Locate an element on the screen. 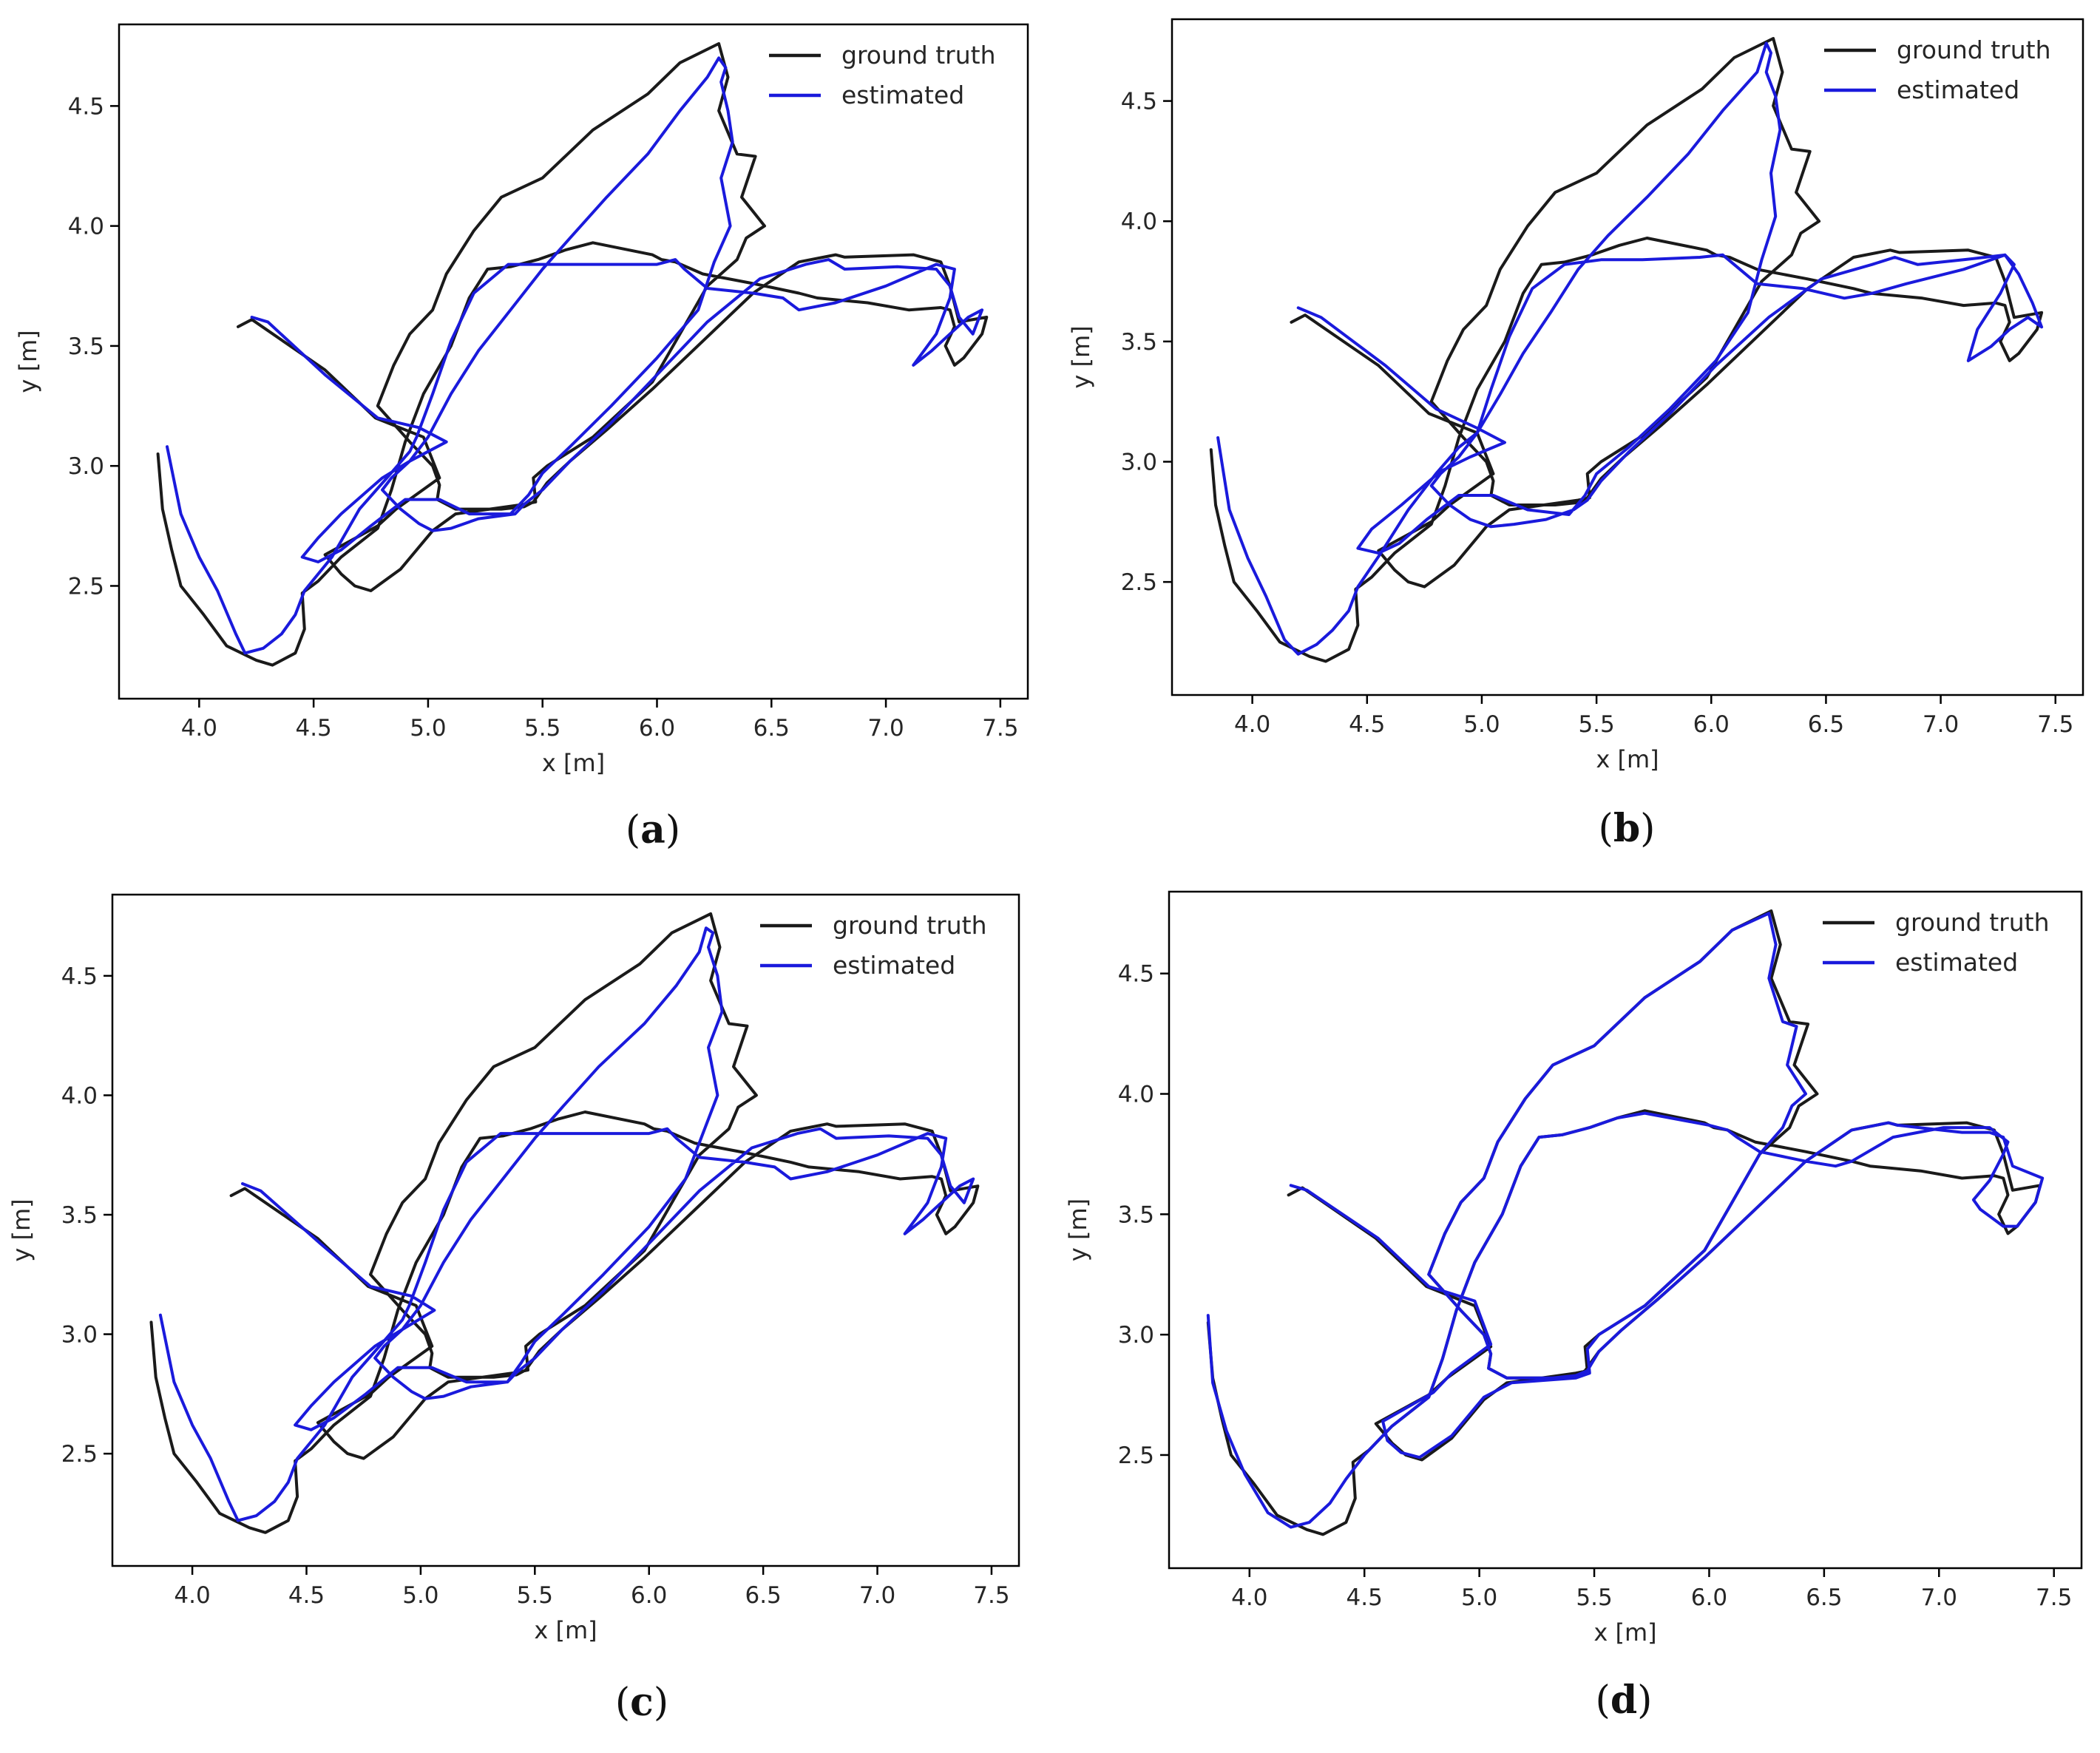  panel-caption: (c) is located at coordinates (641, 1703).